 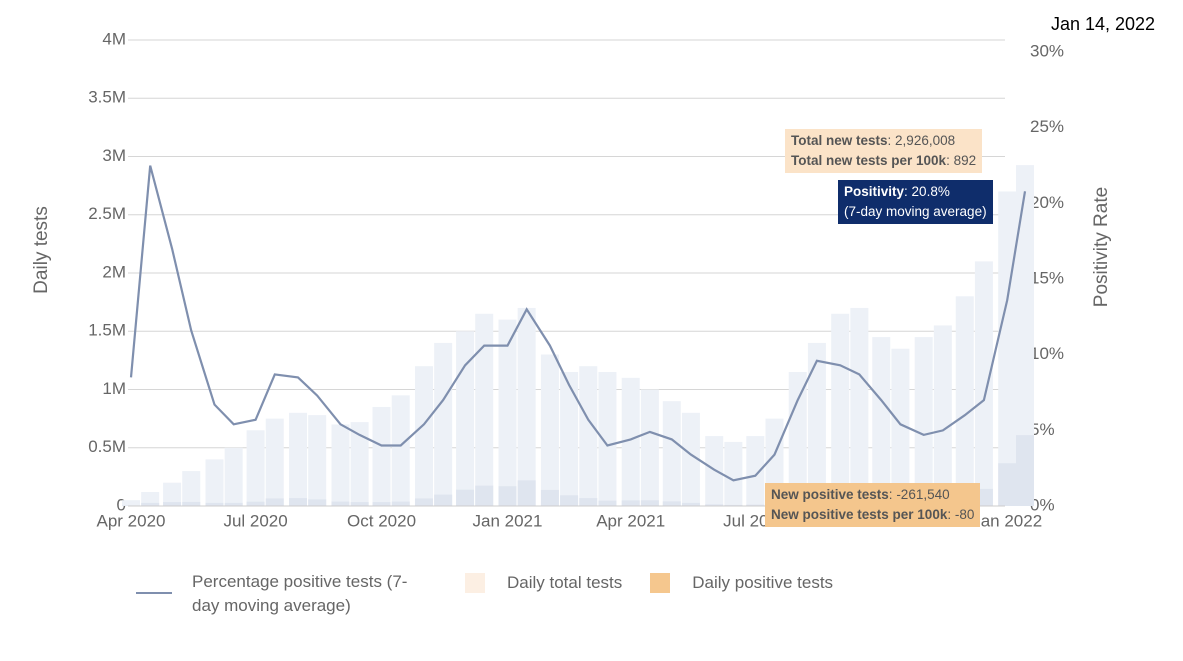 I want to click on y-tick-label: 3.5M, so click(x=107, y=97).